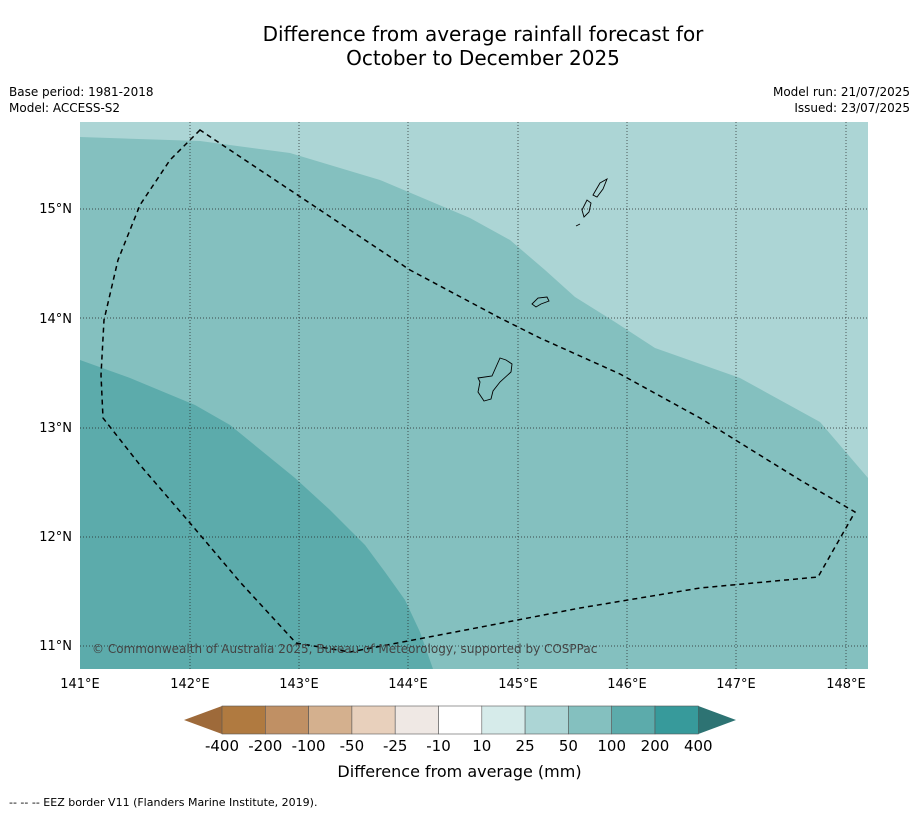 The width and height of the screenshot is (919, 816). Describe the element at coordinates (495, 379) in the screenshot. I see `guam-island` at that location.